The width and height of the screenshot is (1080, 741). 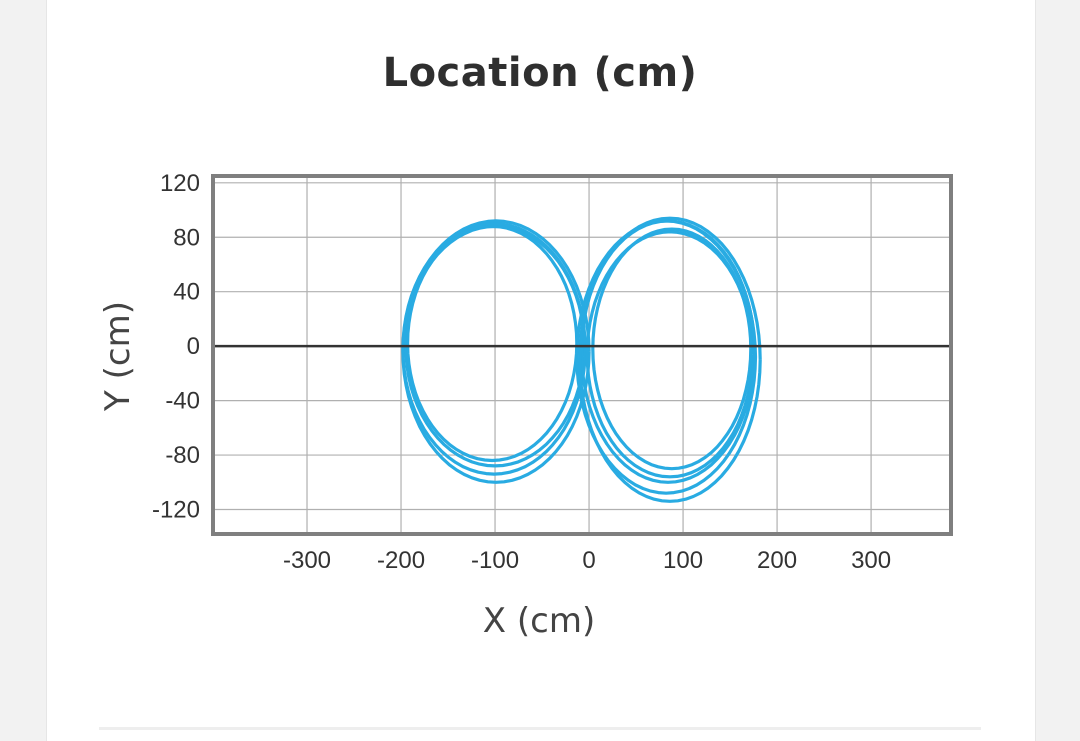 I want to click on y-tick-label: -80, so click(x=182, y=455).